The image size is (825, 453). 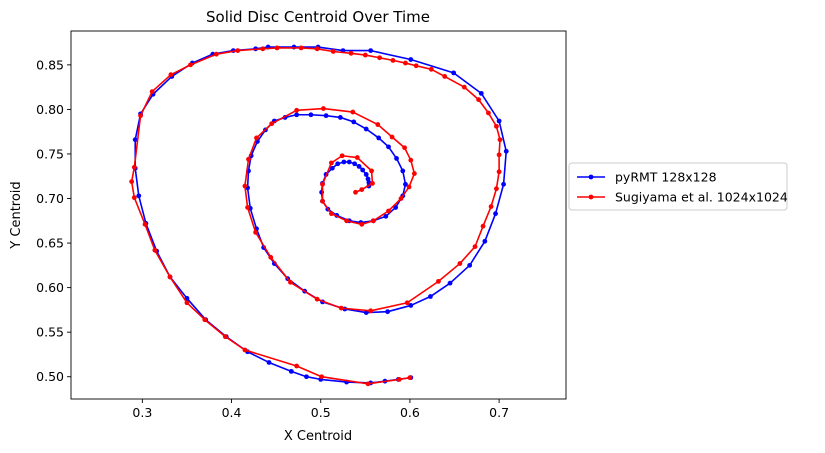 What do you see at coordinates (50, 153) in the screenshot?
I see `y-tick-label: 0.75` at bounding box center [50, 153].